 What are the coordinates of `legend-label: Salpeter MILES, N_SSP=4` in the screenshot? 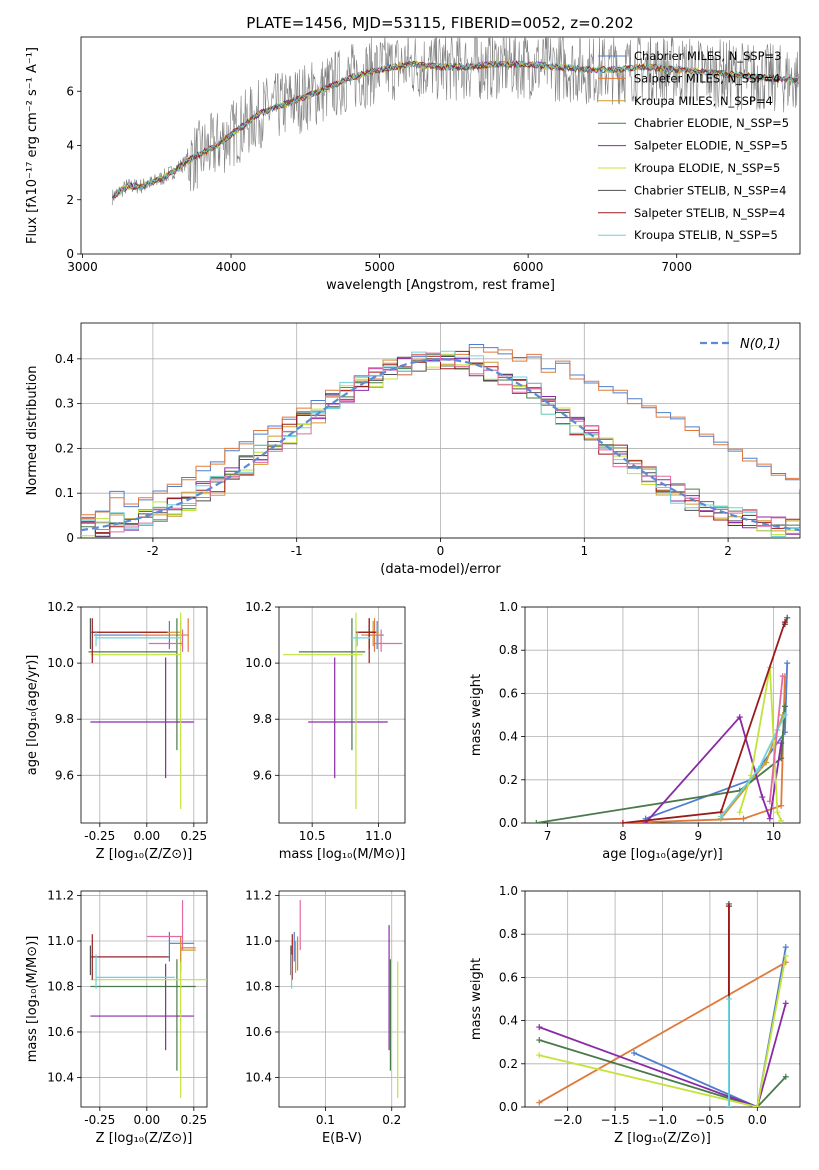 It's located at (707, 78).